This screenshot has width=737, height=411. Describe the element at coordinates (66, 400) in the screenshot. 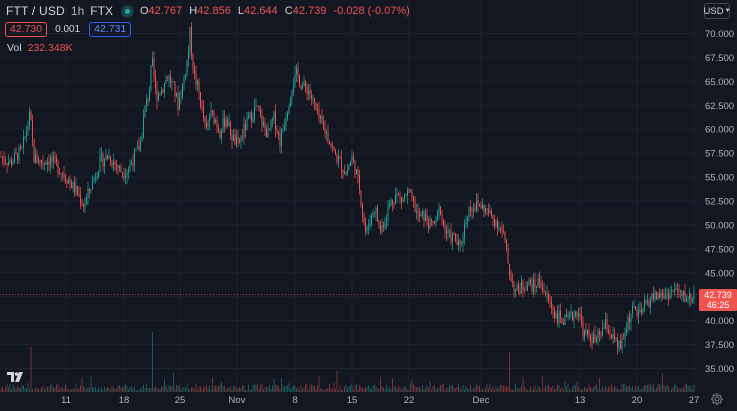

I see `time-axis-label: 11` at that location.